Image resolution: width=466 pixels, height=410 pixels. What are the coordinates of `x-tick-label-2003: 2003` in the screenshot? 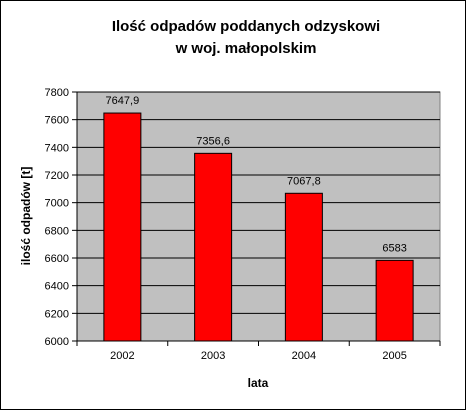 It's located at (213, 356).